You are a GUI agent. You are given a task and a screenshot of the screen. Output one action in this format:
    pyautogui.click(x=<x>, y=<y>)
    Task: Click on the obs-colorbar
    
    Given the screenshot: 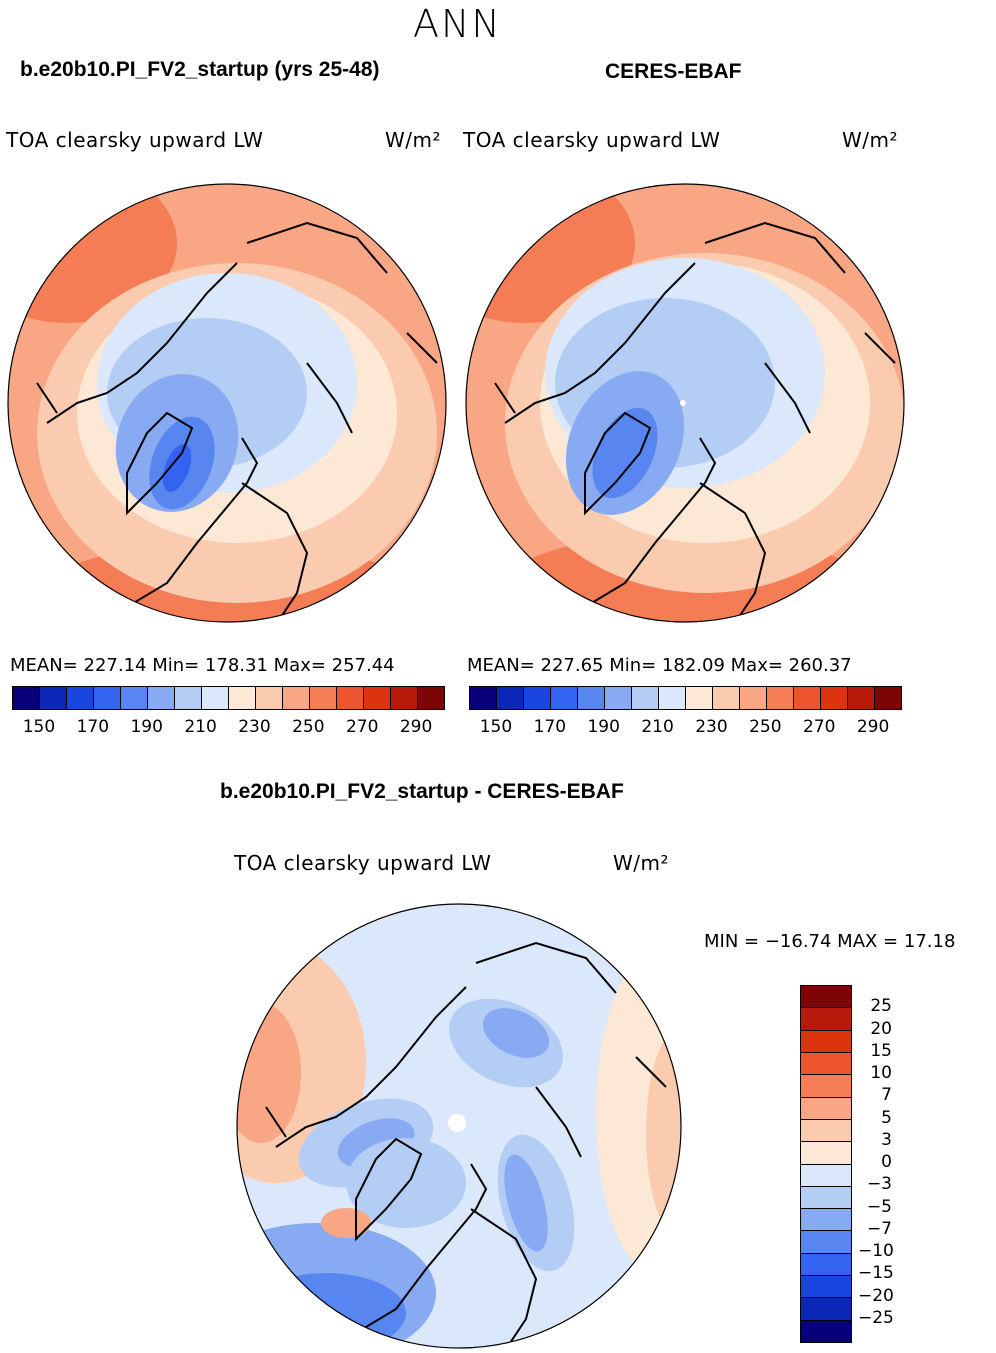 What is the action you would take?
    pyautogui.click(x=685, y=698)
    